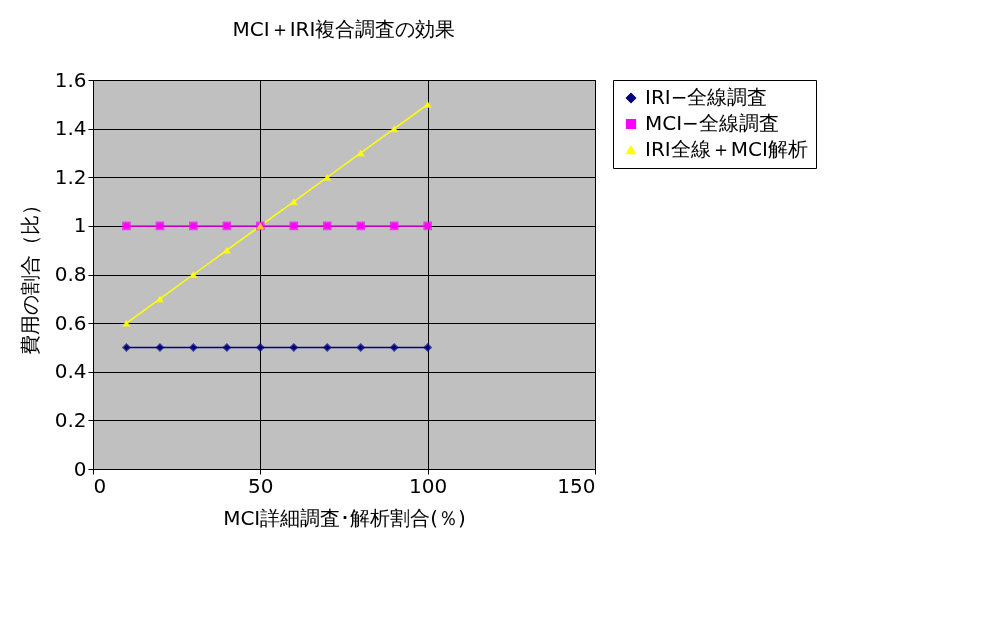 The image size is (1001, 637). What do you see at coordinates (344, 517) in the screenshot?
I see `x-axis-title: MCI詳細調査･解析割合(％)` at bounding box center [344, 517].